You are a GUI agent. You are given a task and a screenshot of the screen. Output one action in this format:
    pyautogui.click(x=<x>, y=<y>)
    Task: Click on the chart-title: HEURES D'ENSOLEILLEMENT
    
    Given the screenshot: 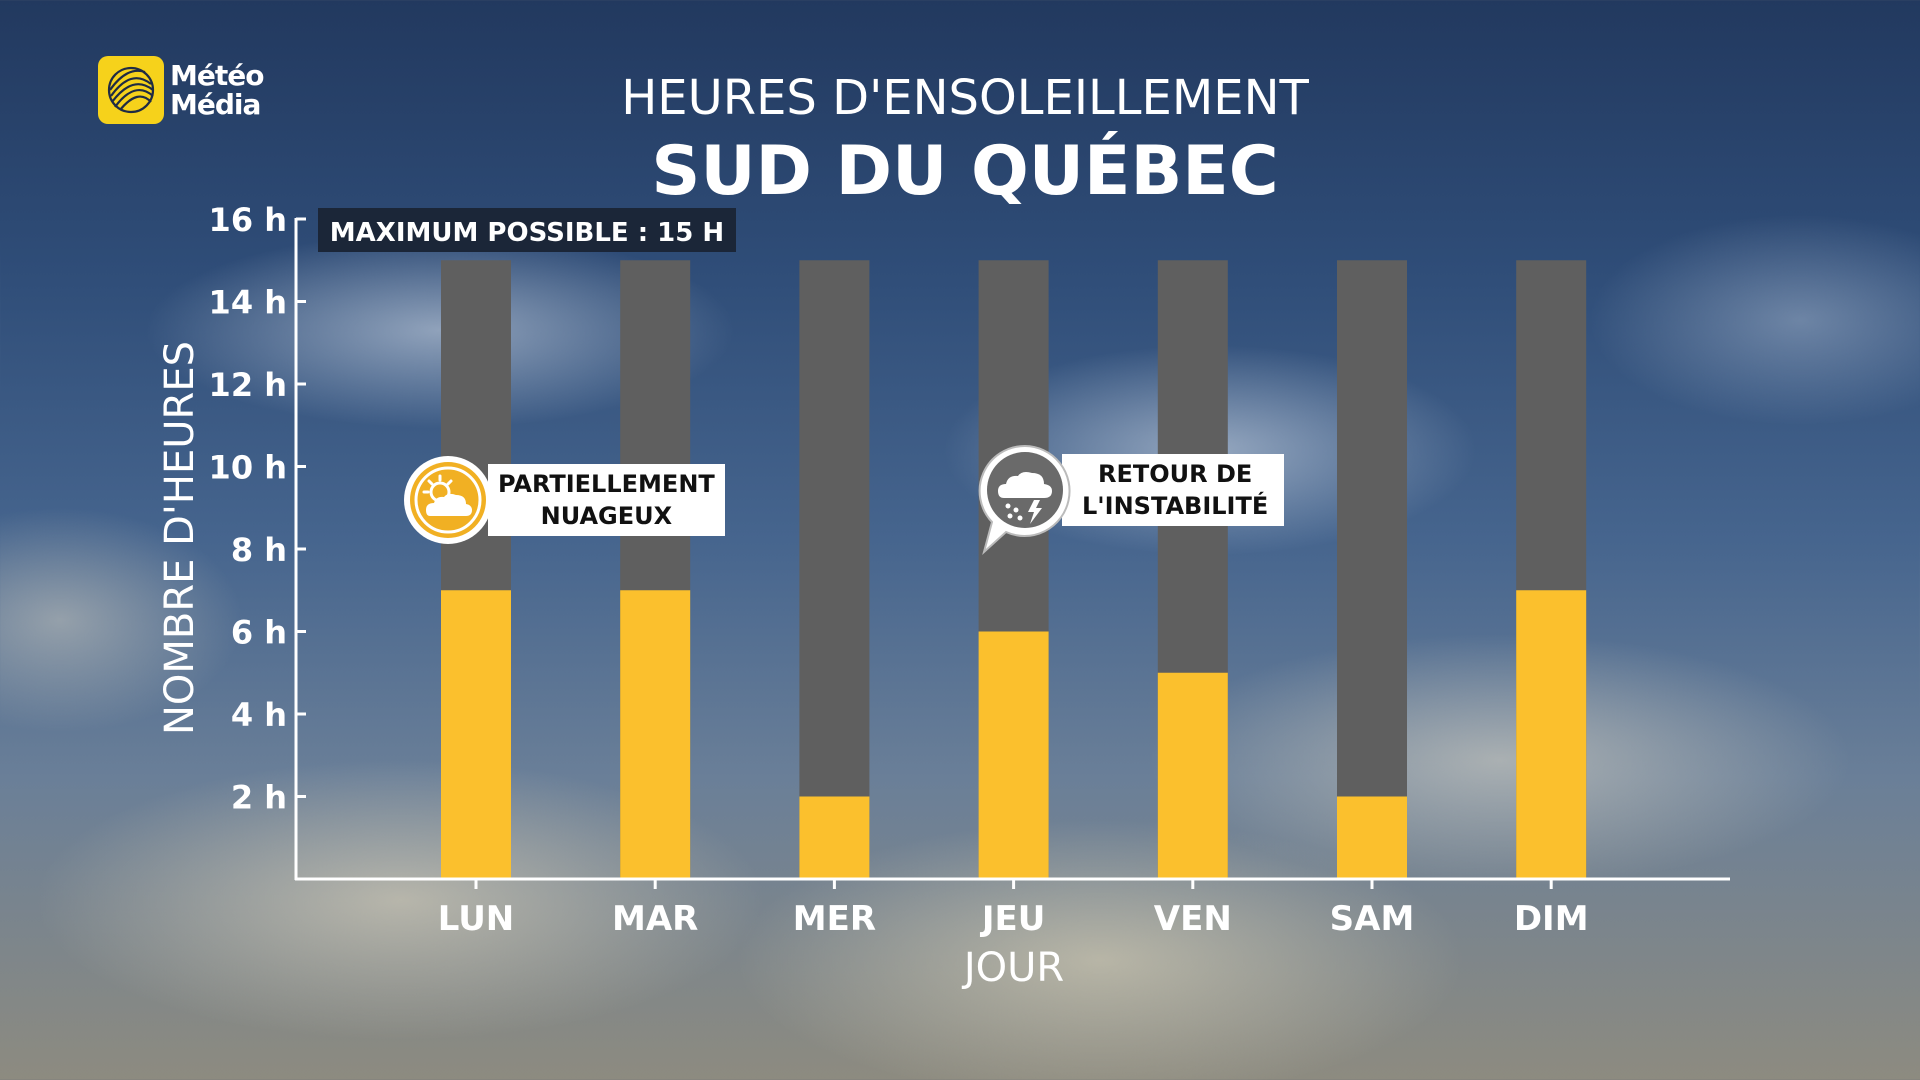 What is the action you would take?
    pyautogui.click(x=965, y=98)
    